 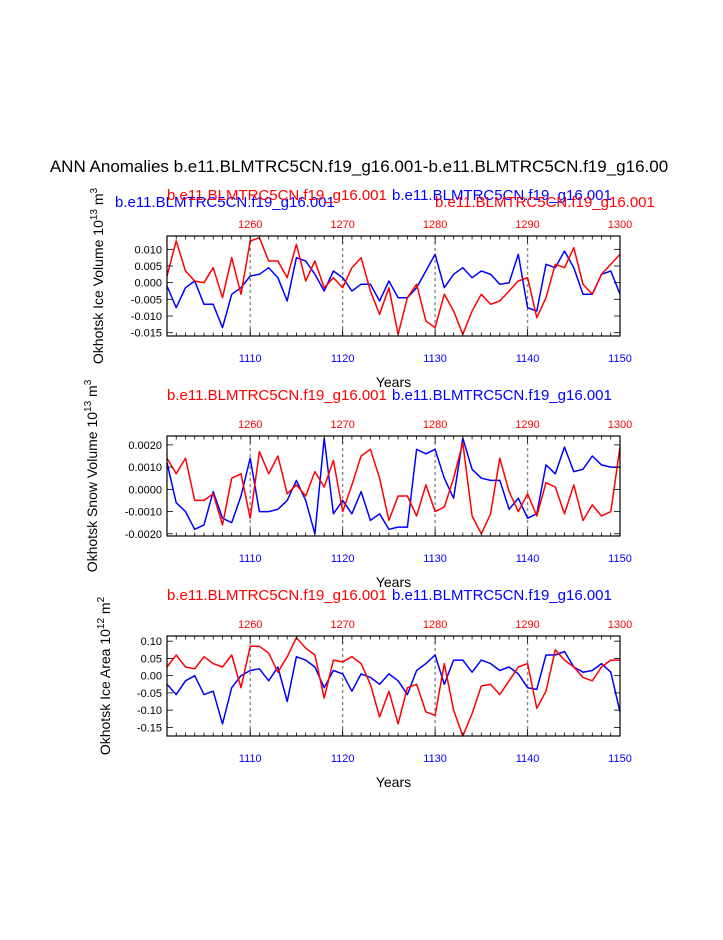 I want to click on y-tick-label: 0.10, so click(x=151, y=642).